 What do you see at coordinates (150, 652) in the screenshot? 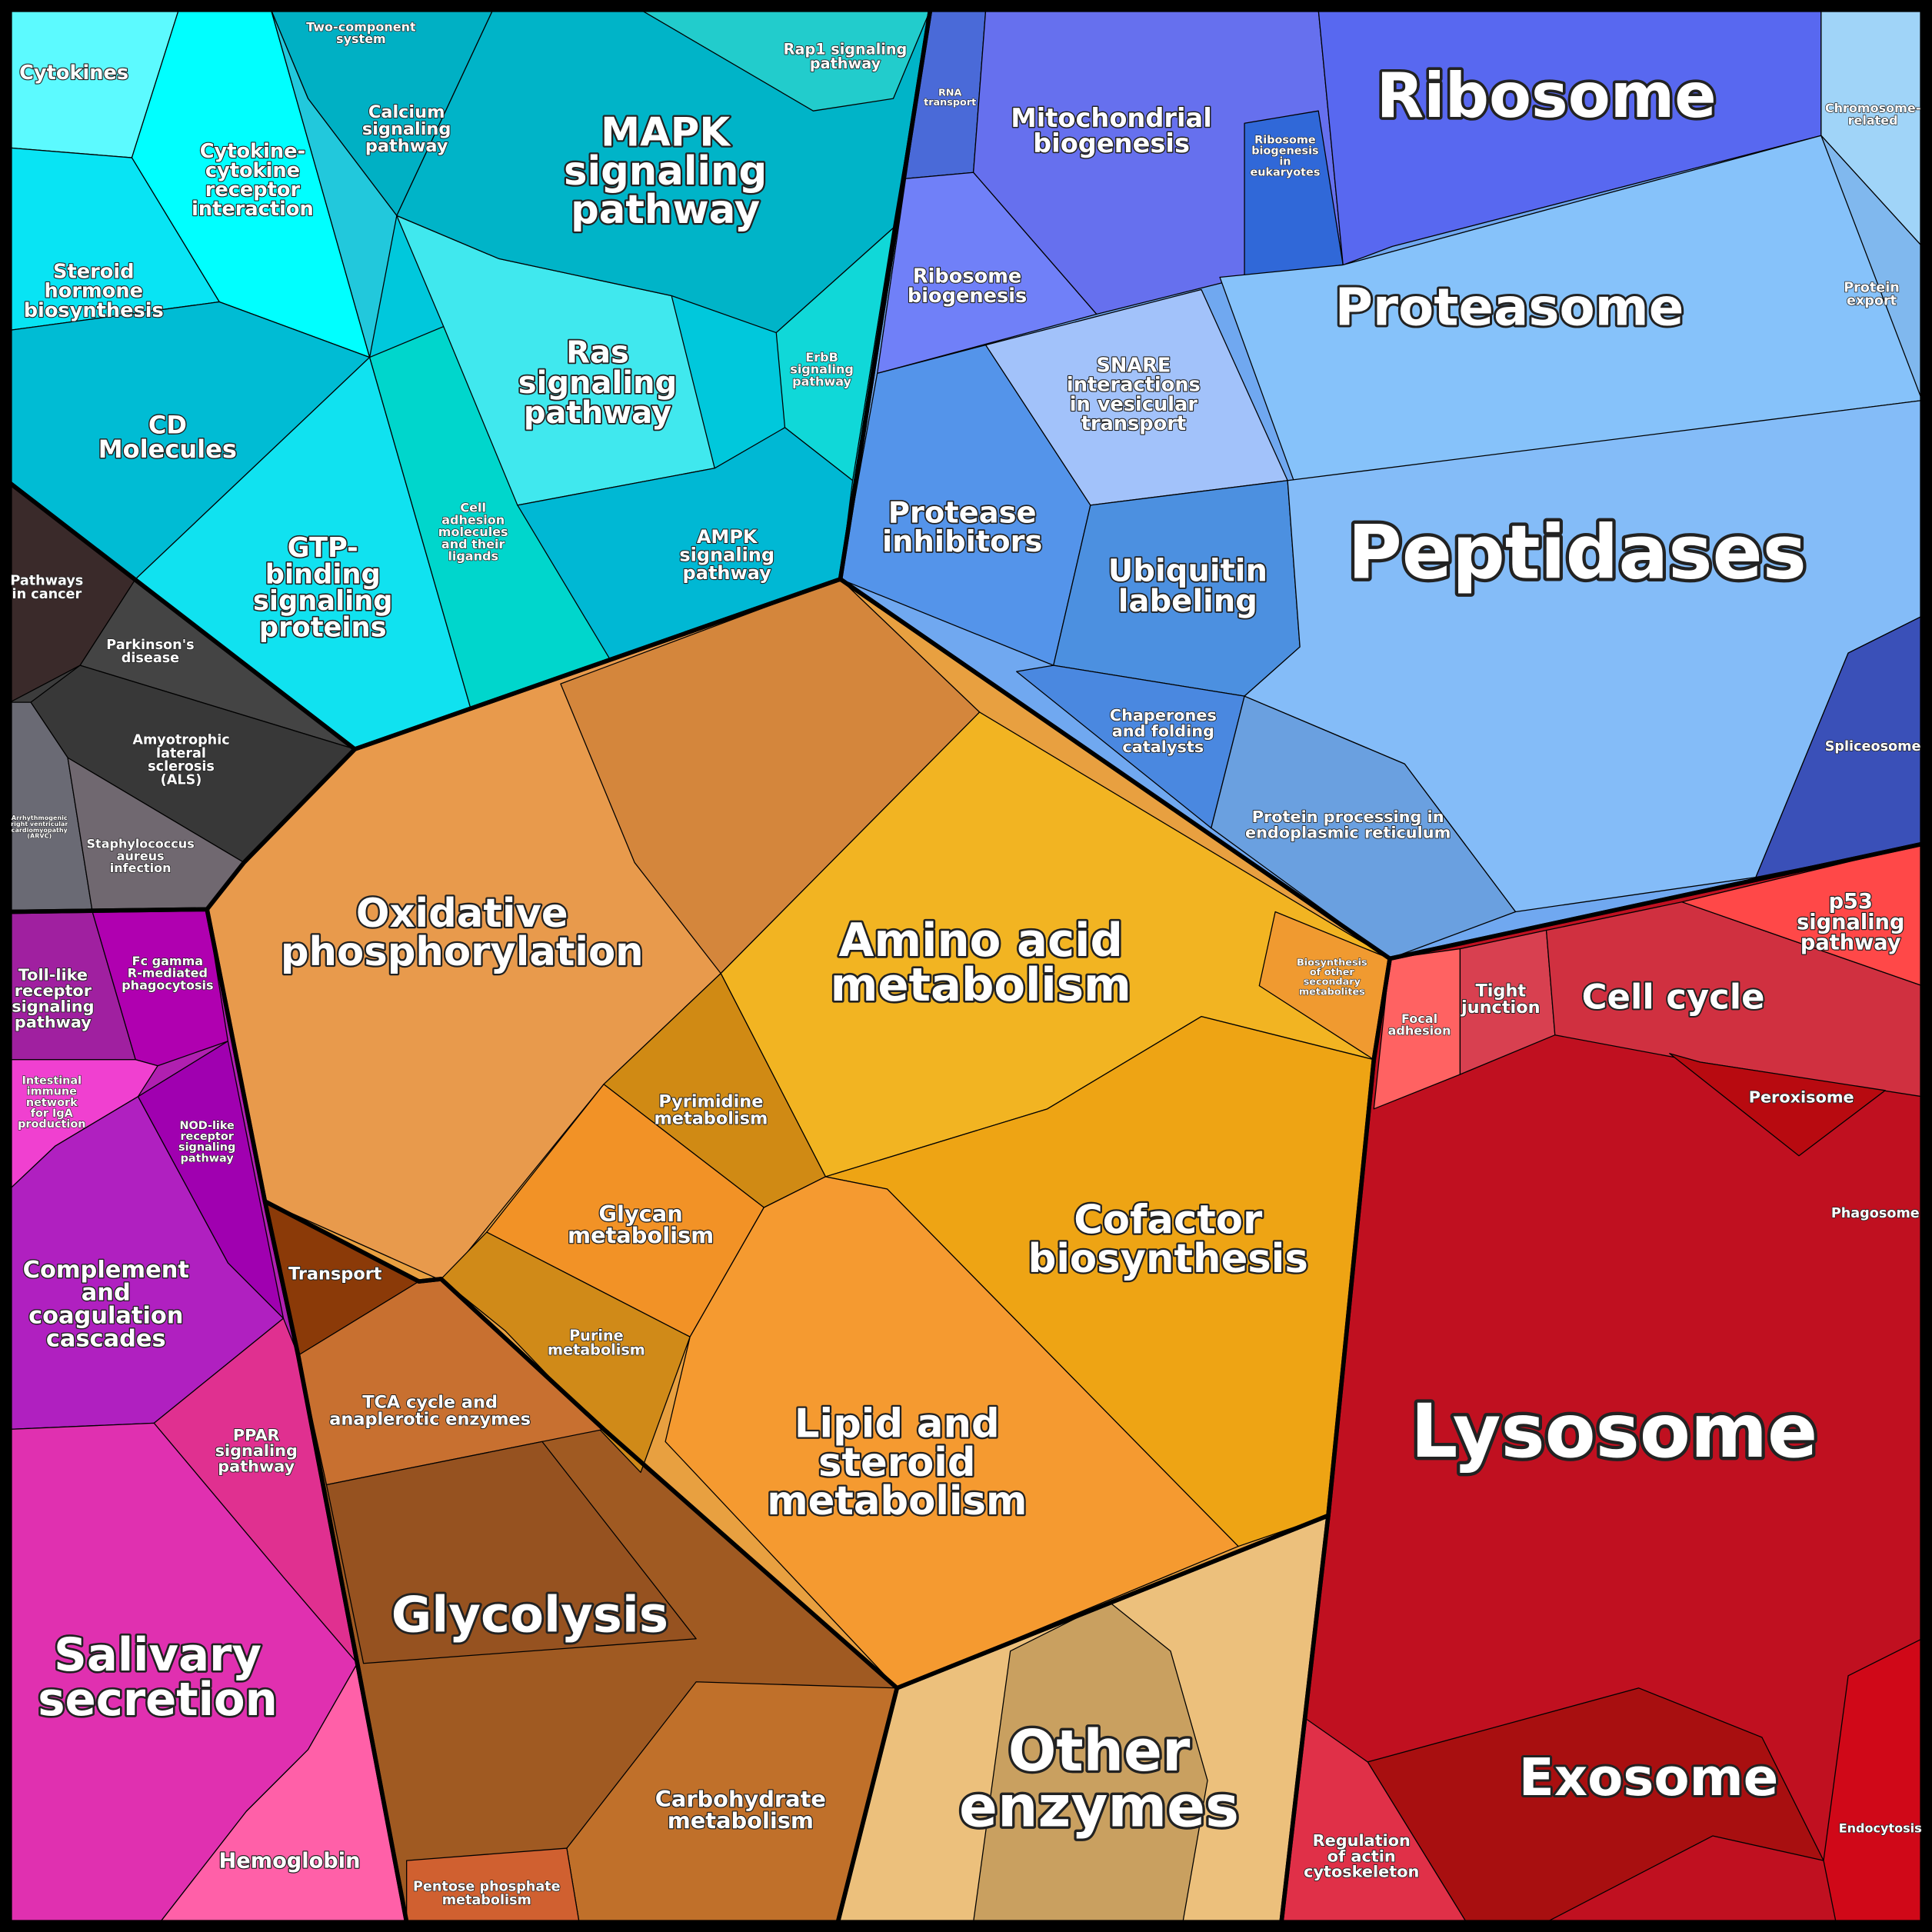
I see `cell-label: Parkinson's disease` at bounding box center [150, 652].